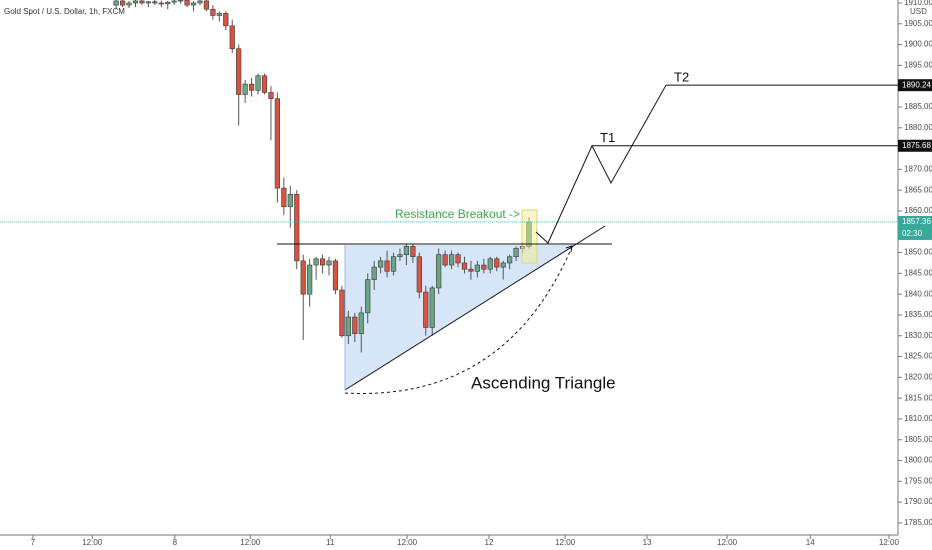 The width and height of the screenshot is (932, 550). What do you see at coordinates (918, 522) in the screenshot?
I see `y-tick-label: 1785.00` at bounding box center [918, 522].